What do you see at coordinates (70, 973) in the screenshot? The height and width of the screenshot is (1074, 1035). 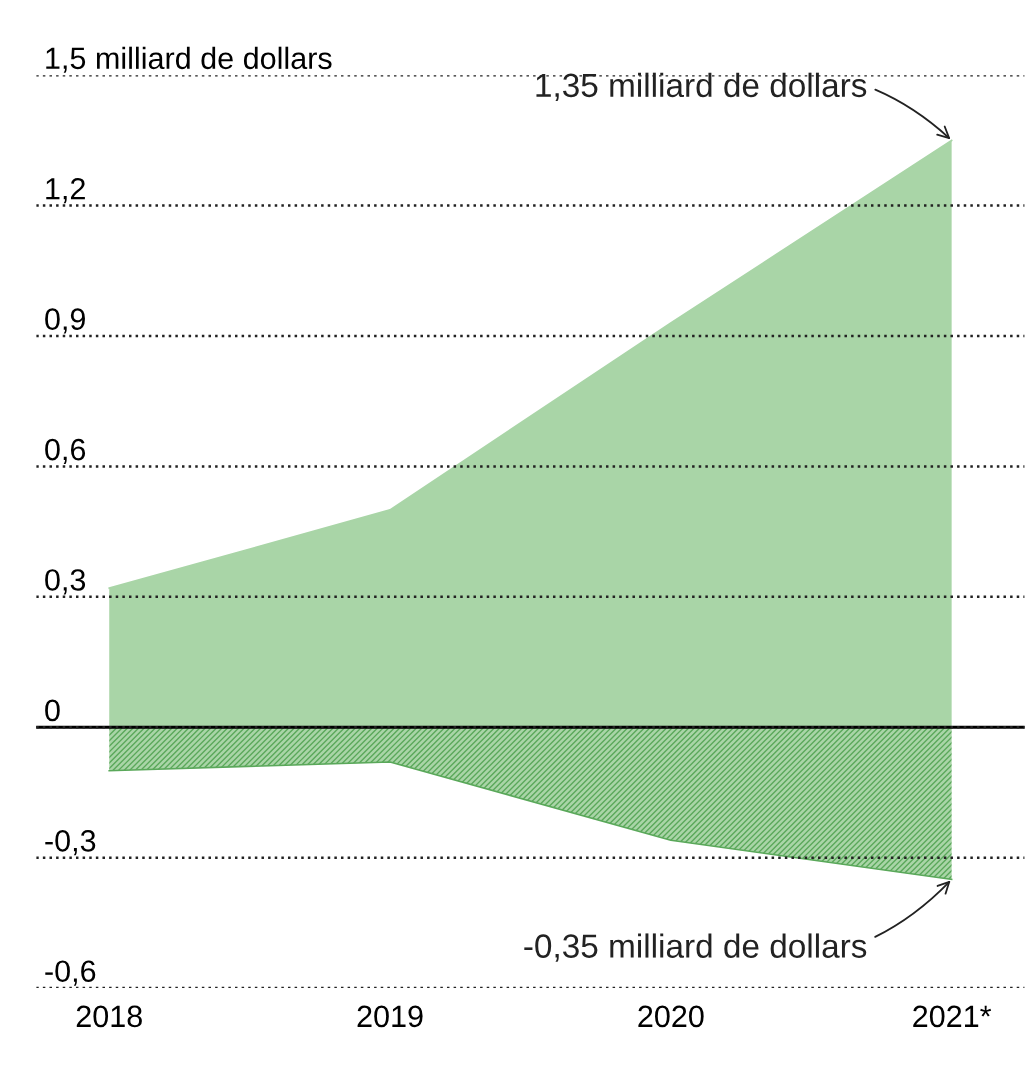 I see `y-tick-label: -0,6` at bounding box center [70, 973].